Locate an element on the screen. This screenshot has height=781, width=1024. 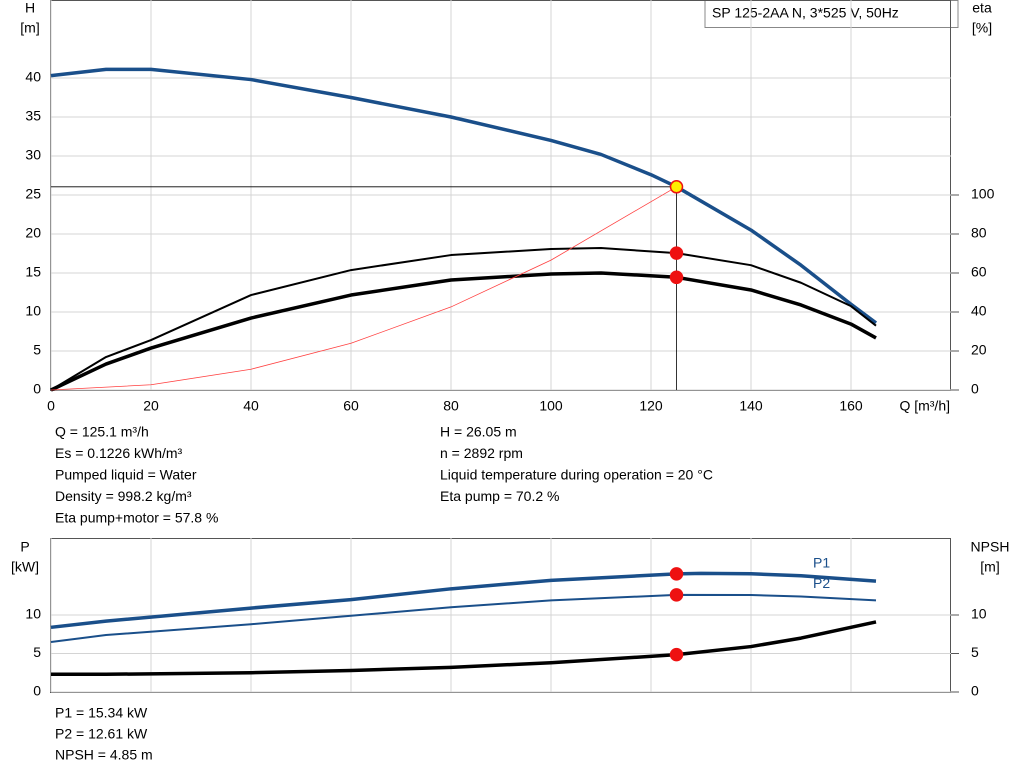
readout: H = 26.05 m is located at coordinates (478, 432).